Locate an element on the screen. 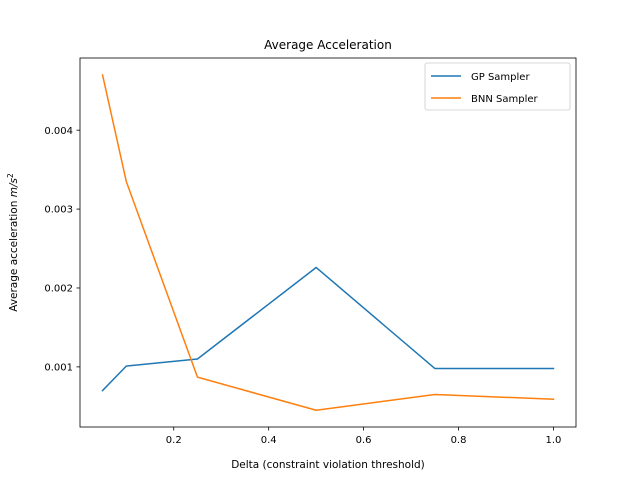  y-tick-label: 0.001 is located at coordinates (58, 367).